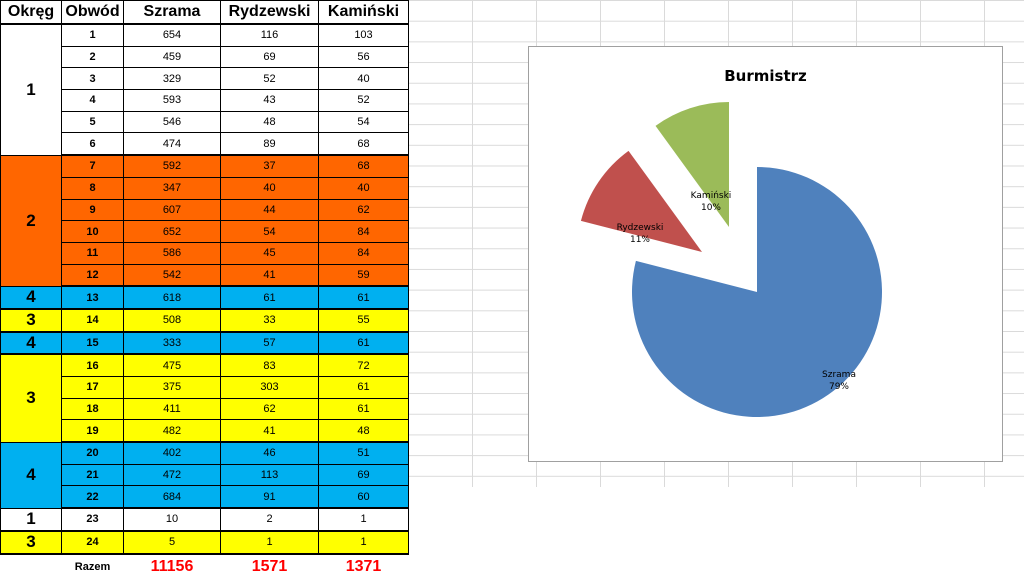  I want to click on cell-szrama: 5, so click(172, 542).